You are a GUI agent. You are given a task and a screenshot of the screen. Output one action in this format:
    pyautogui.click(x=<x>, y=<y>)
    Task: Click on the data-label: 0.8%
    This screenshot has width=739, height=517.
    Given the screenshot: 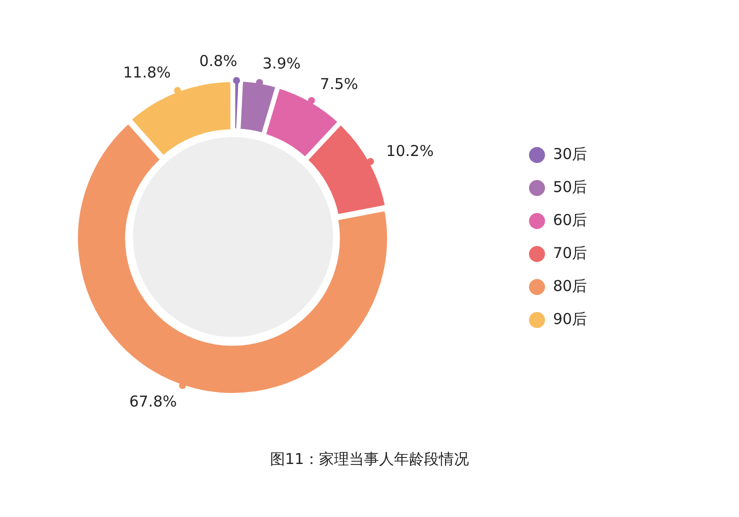 What is the action you would take?
    pyautogui.click(x=218, y=61)
    